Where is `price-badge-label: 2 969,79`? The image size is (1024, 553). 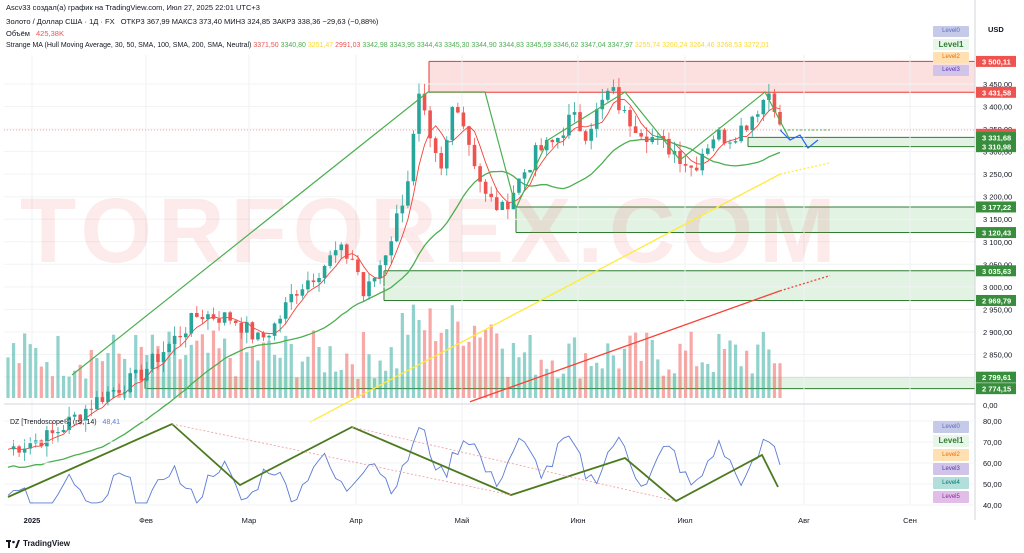
price-badge-label: 2 969,79 is located at coordinates (996, 300).